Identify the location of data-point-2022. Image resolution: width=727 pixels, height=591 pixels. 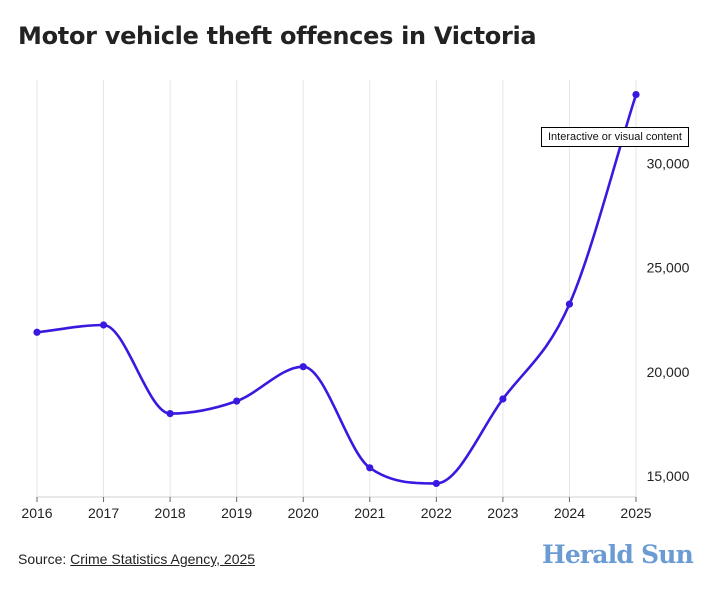
(436, 483).